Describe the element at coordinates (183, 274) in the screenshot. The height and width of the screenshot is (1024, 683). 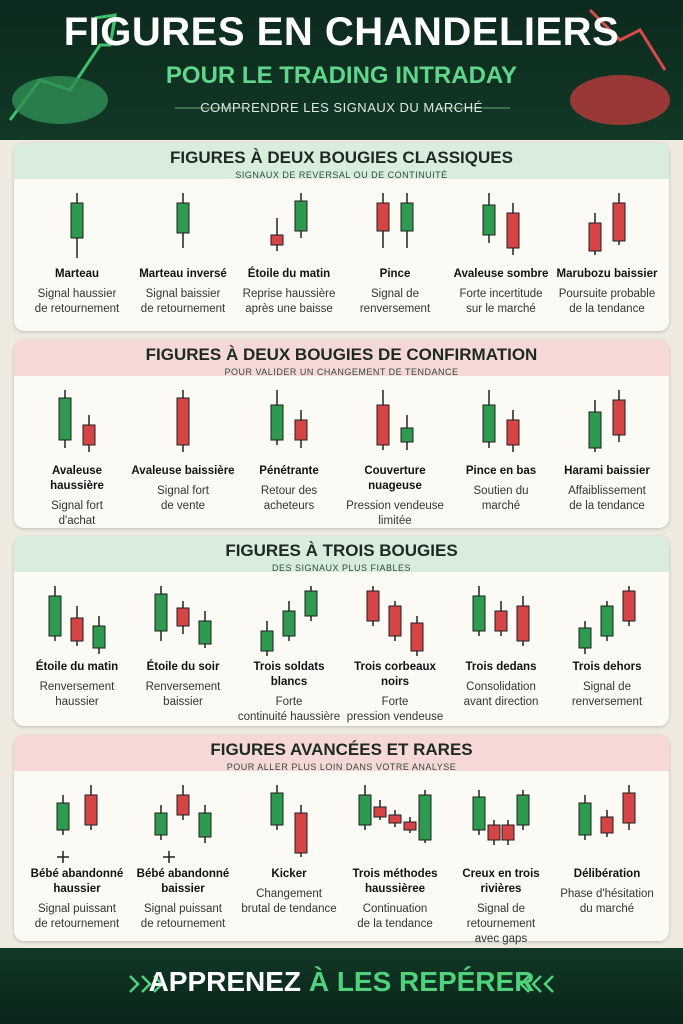
I see `pattern-name: Marteau inversé` at that location.